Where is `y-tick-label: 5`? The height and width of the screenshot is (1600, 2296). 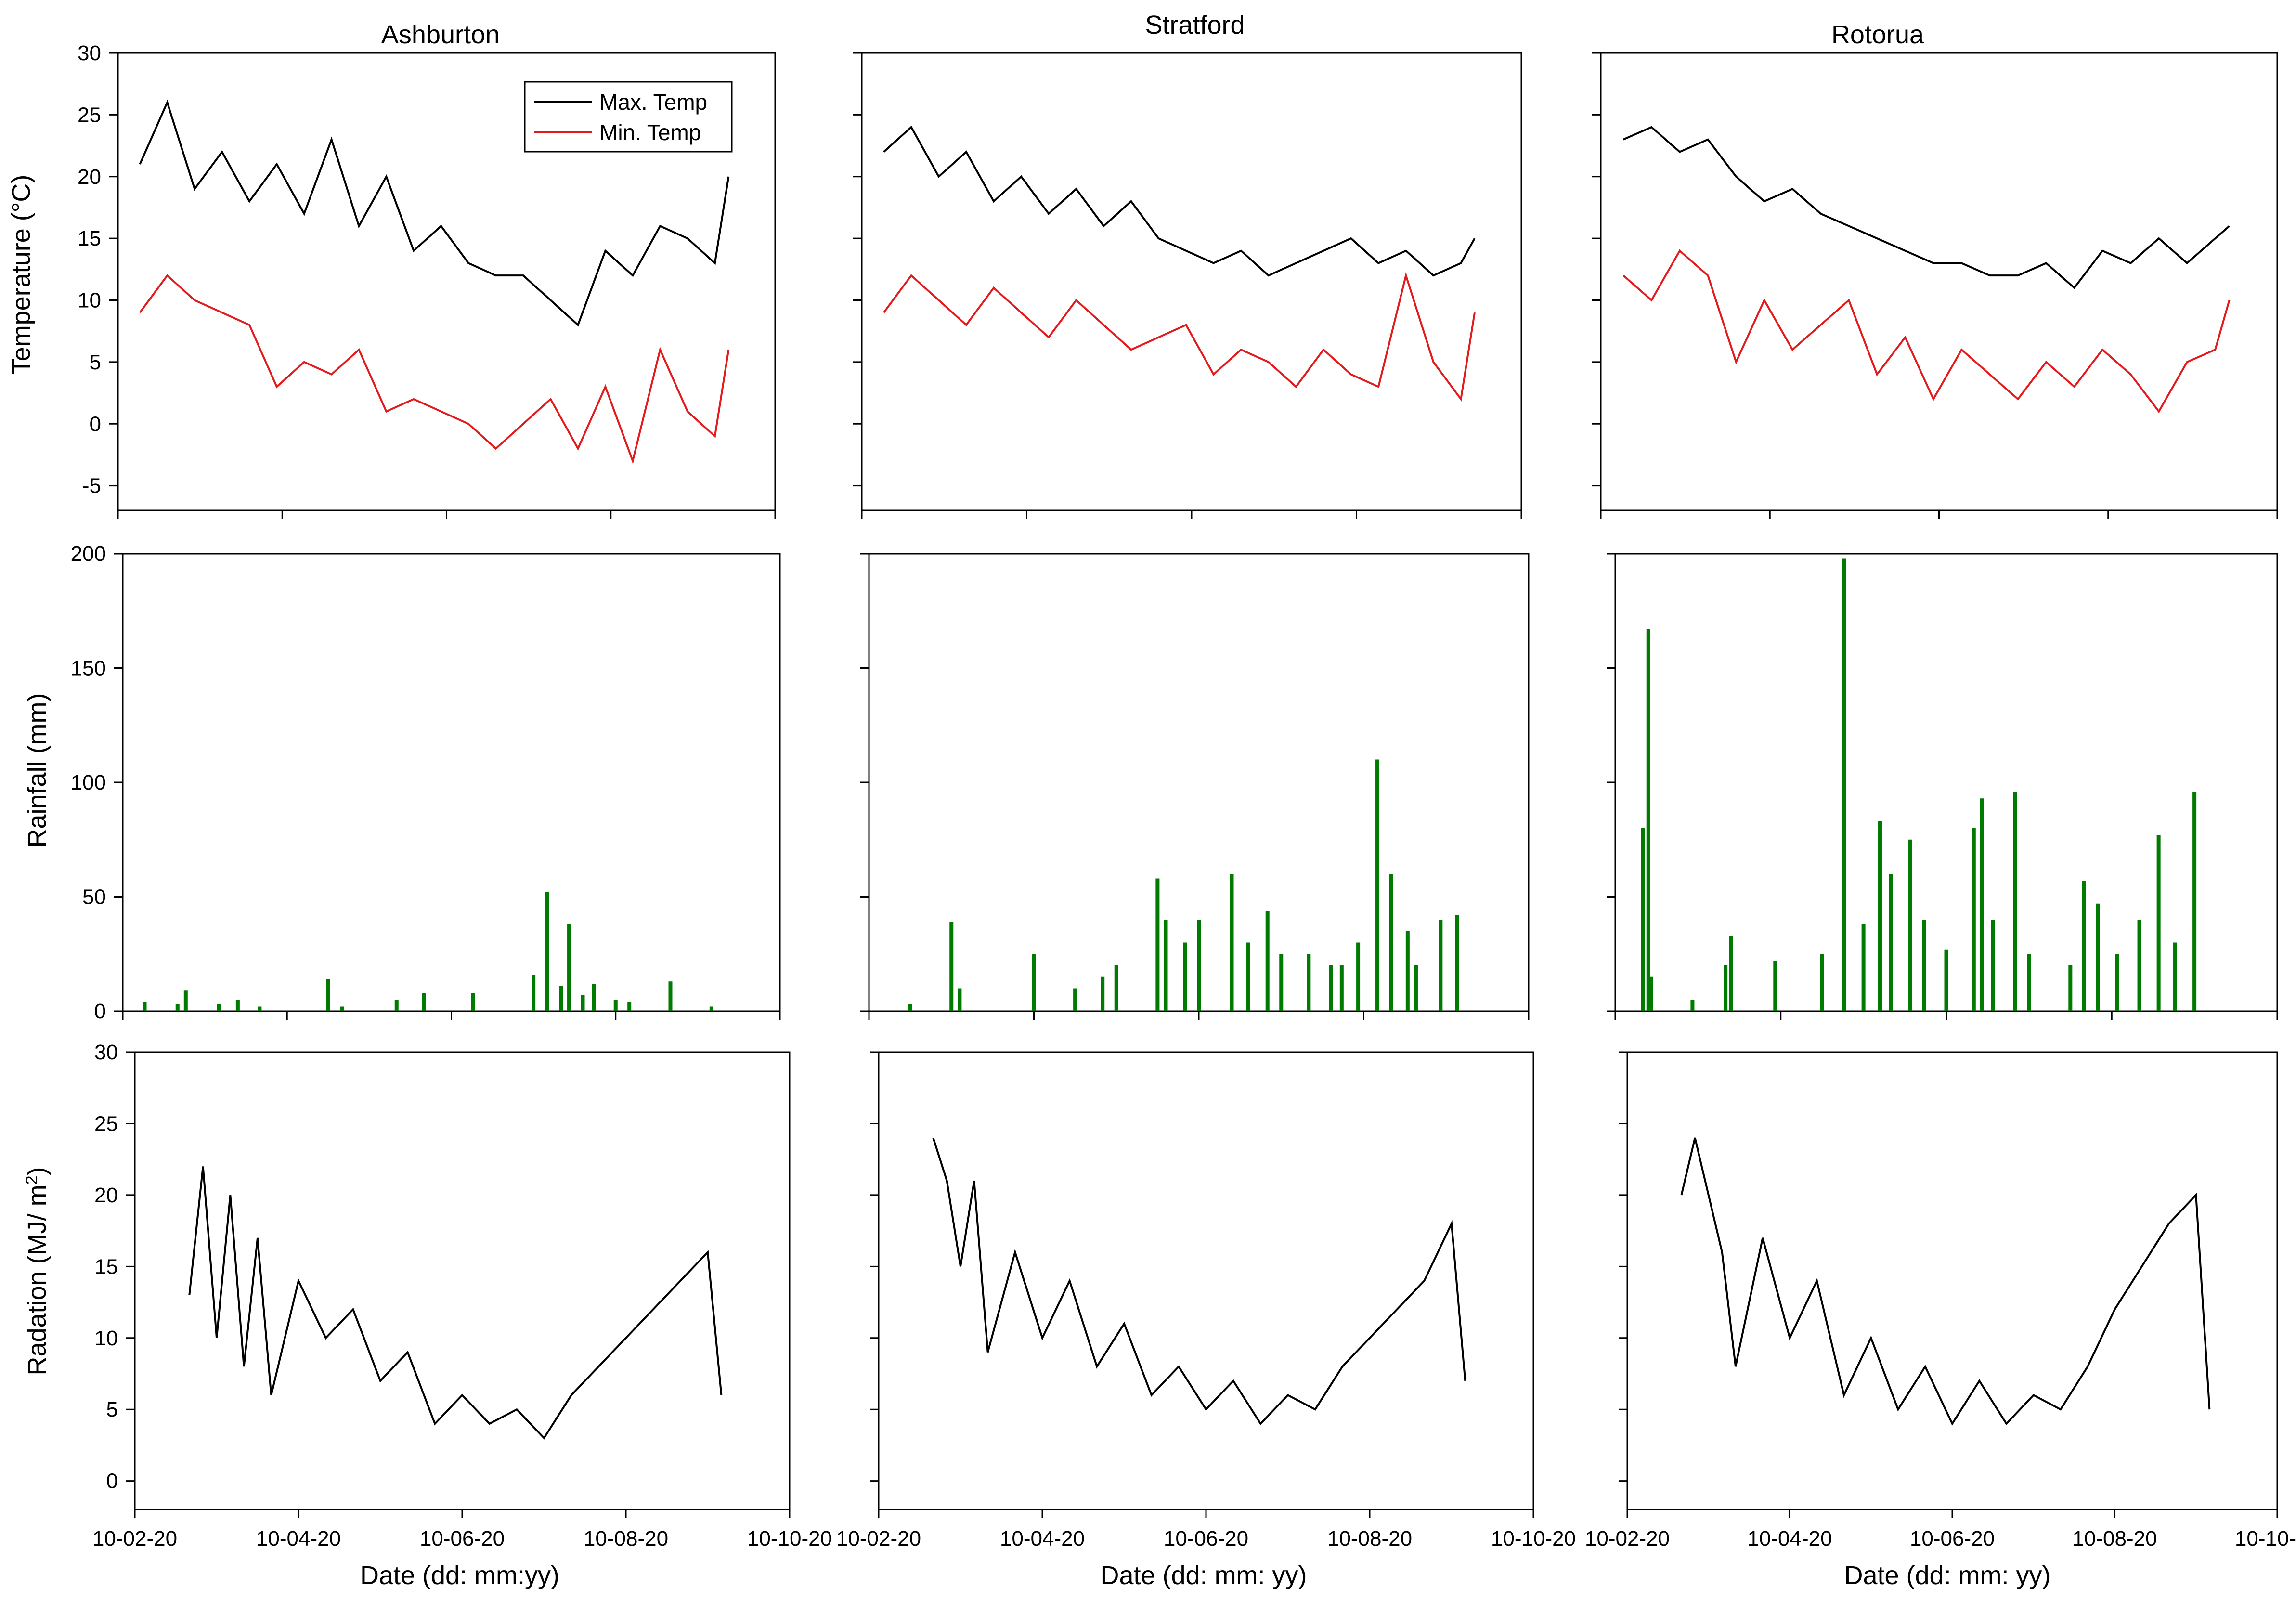
y-tick-label: 5 is located at coordinates (96, 362).